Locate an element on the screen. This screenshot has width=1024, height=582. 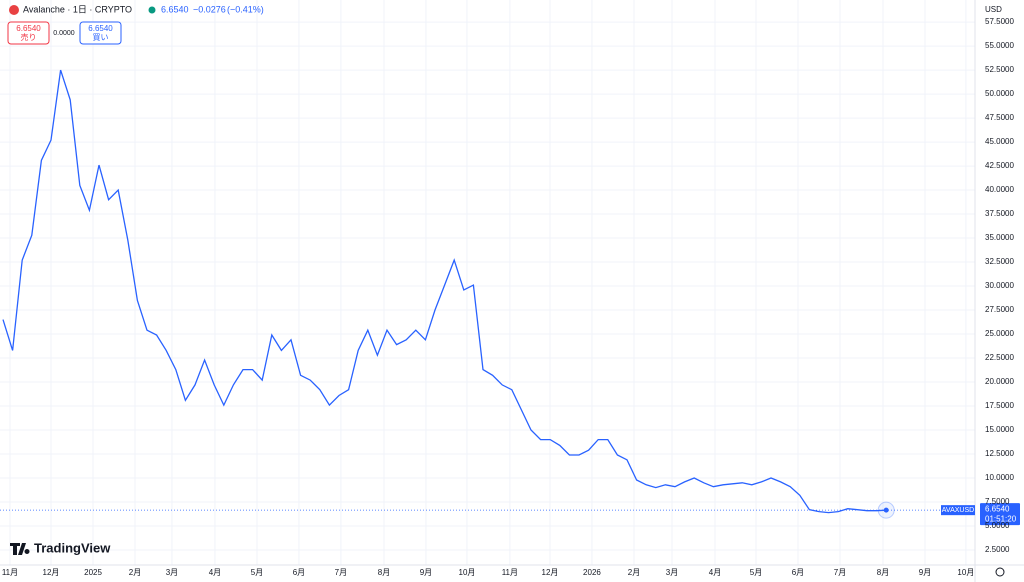
y-tick-label: 30.0000 is located at coordinates (999, 285).